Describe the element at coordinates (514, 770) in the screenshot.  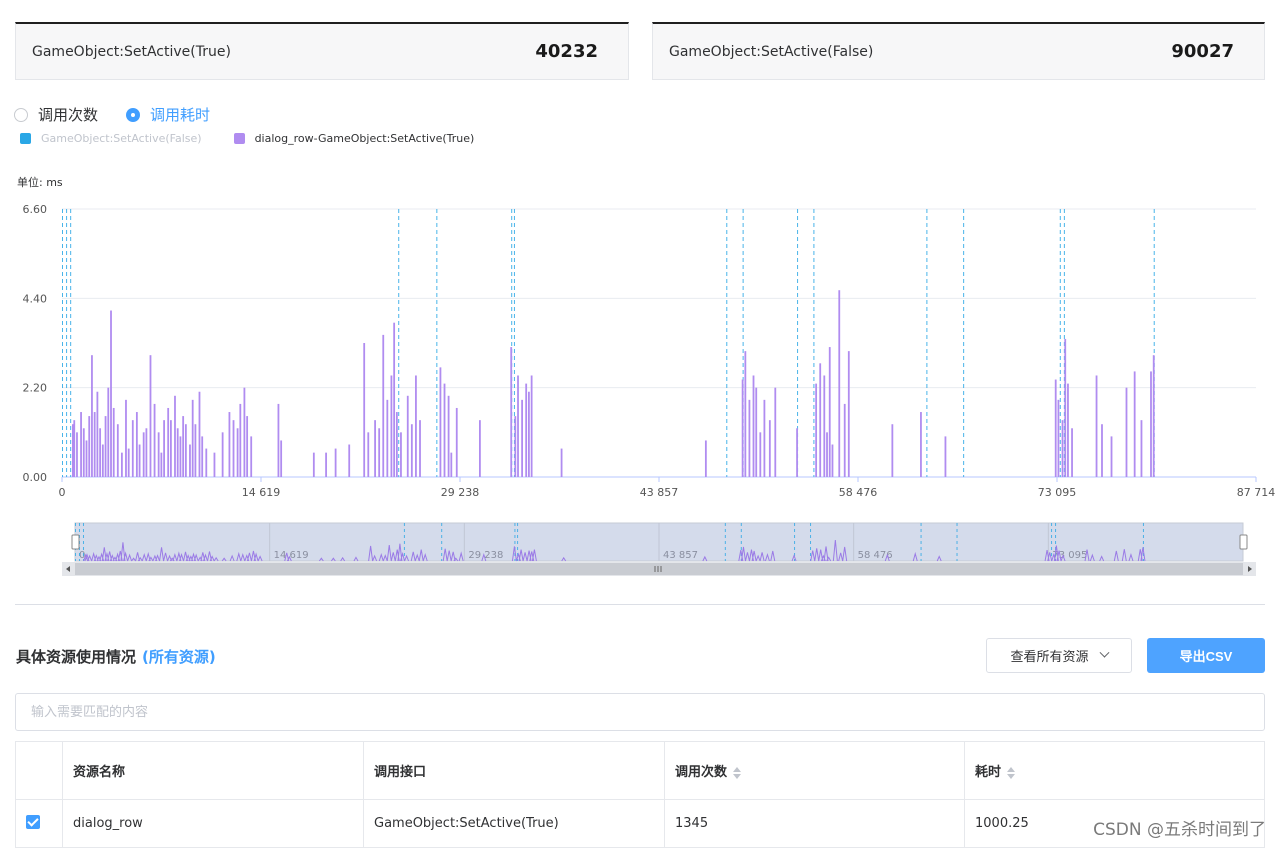
I see `column-header-api: 调用接口` at that location.